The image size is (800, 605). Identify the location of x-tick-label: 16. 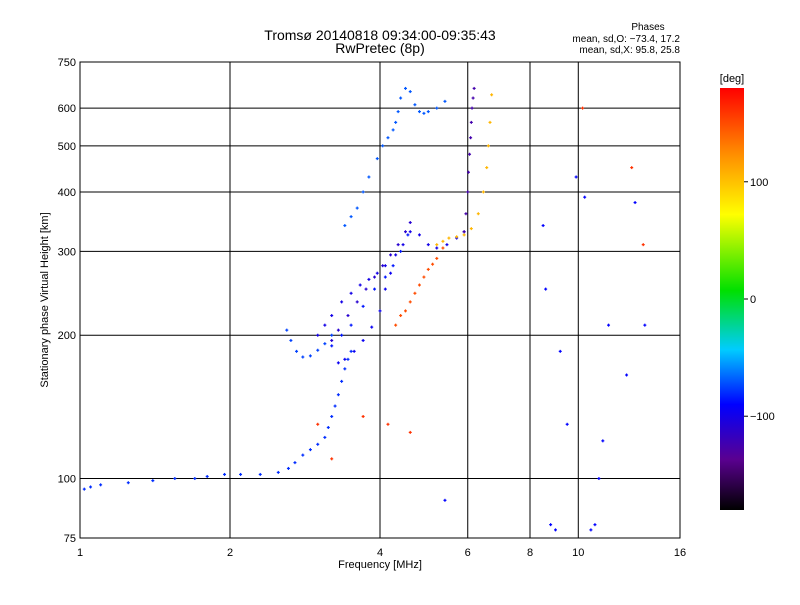
(680, 553).